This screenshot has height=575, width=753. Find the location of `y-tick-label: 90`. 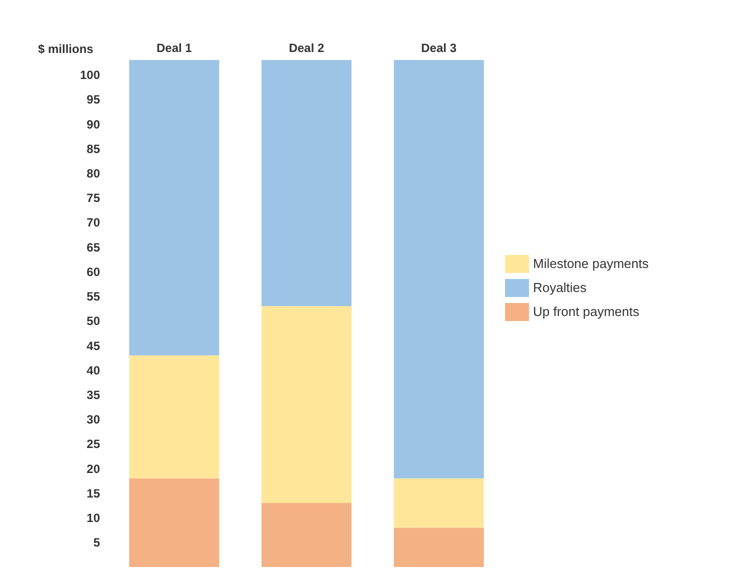

y-tick-label: 90 is located at coordinates (93, 124).